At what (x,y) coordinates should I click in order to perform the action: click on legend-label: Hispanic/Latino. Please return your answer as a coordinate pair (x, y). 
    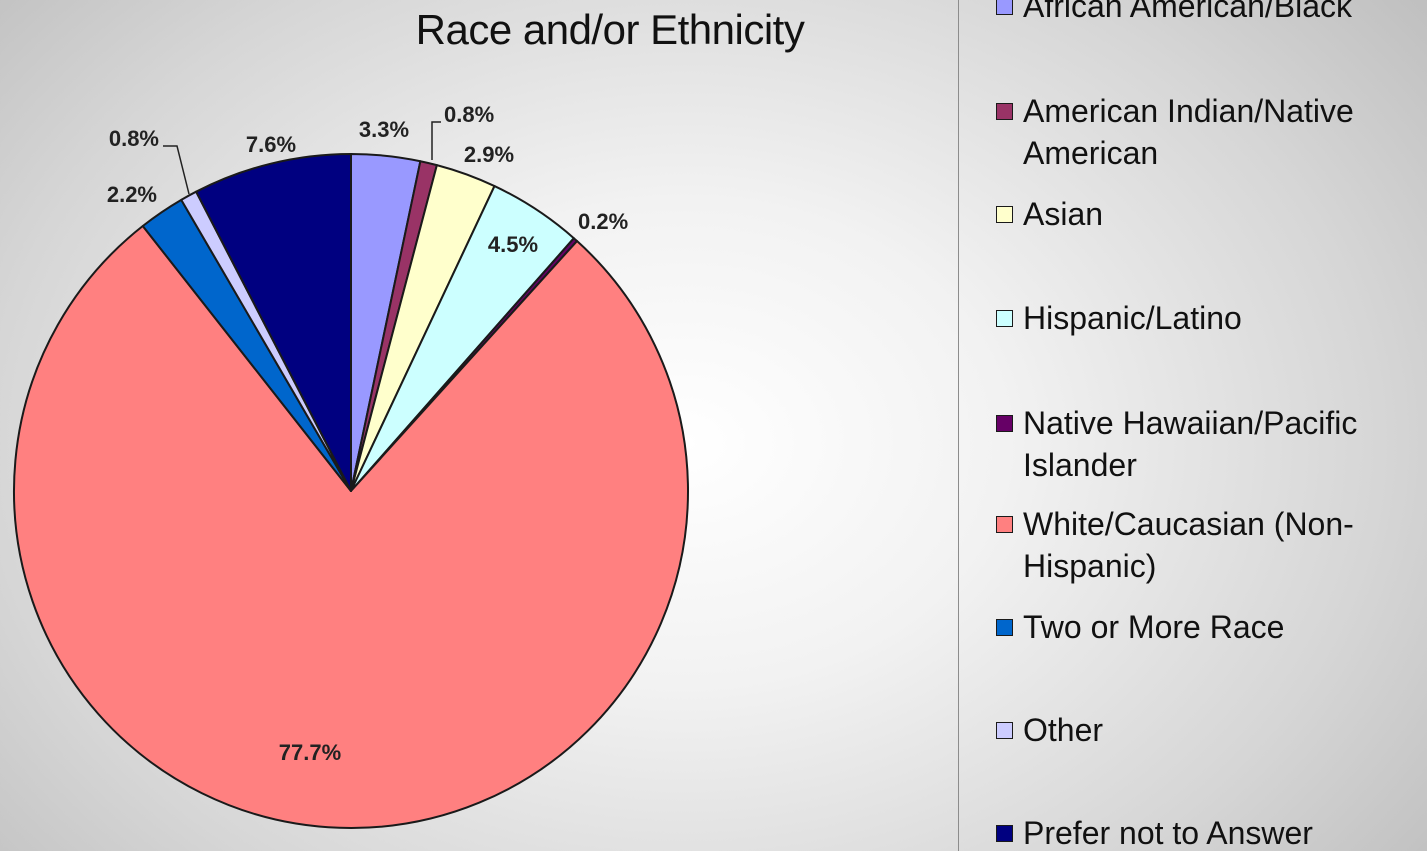
    Looking at the image, I should click on (1132, 318).